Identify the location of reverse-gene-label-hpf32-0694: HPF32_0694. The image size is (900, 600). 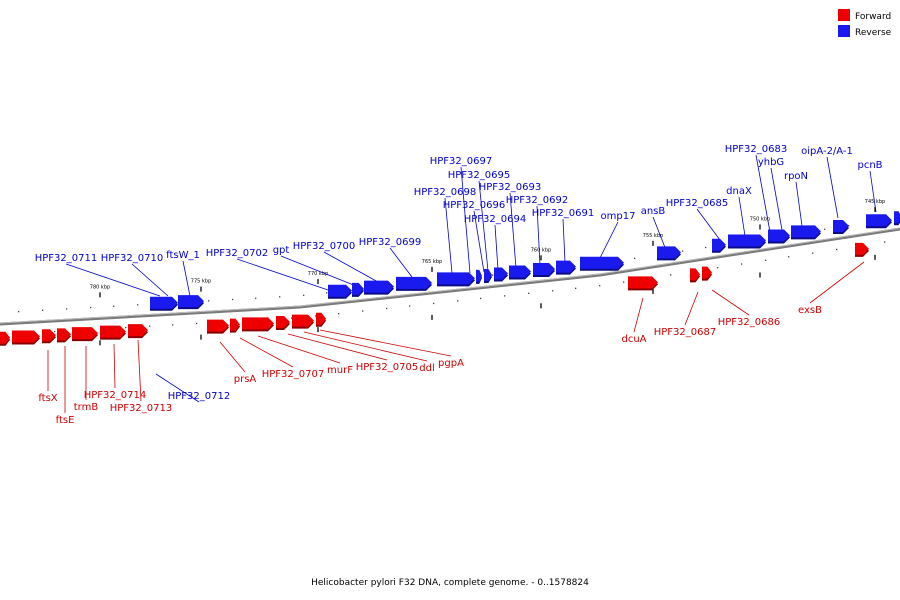
(495, 219).